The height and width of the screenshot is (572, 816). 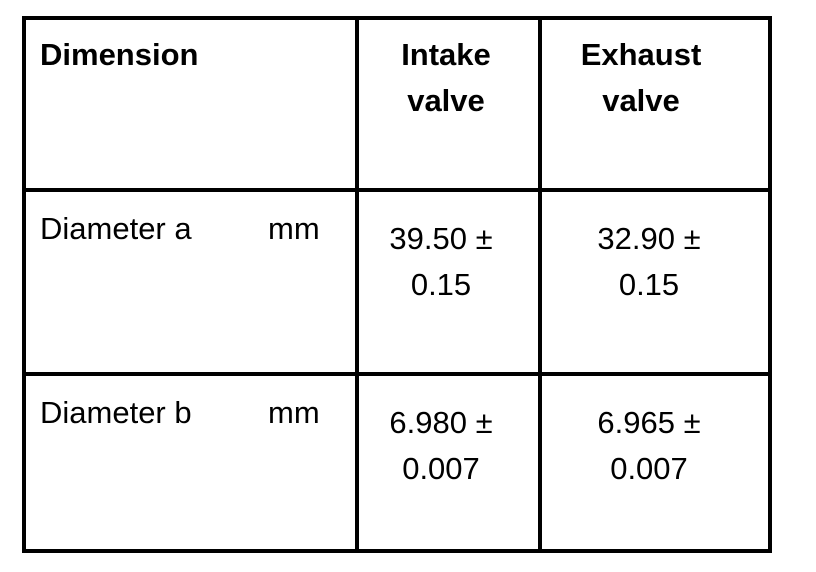 What do you see at coordinates (649, 445) in the screenshot?
I see `value-cell: 6.965 ± 0.007` at bounding box center [649, 445].